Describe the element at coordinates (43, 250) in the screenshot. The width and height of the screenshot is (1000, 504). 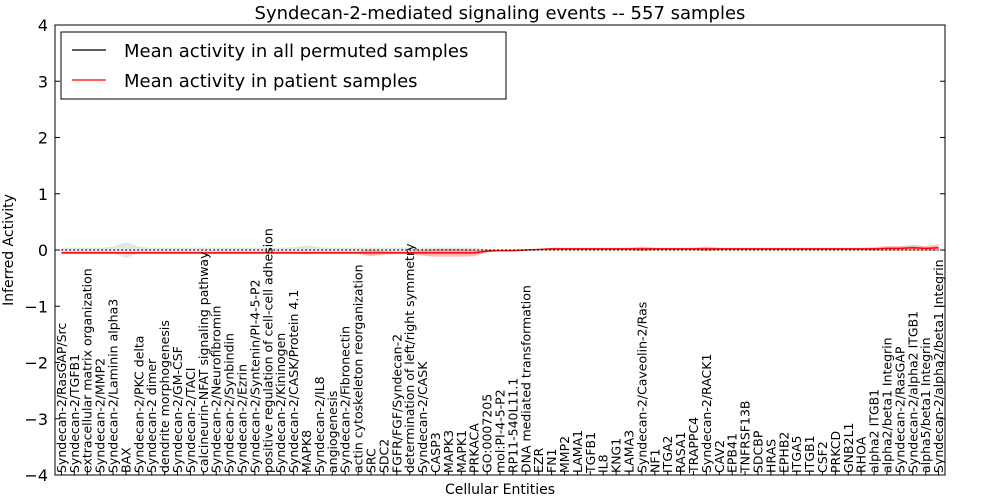
I see `y-tick-label: 0` at that location.